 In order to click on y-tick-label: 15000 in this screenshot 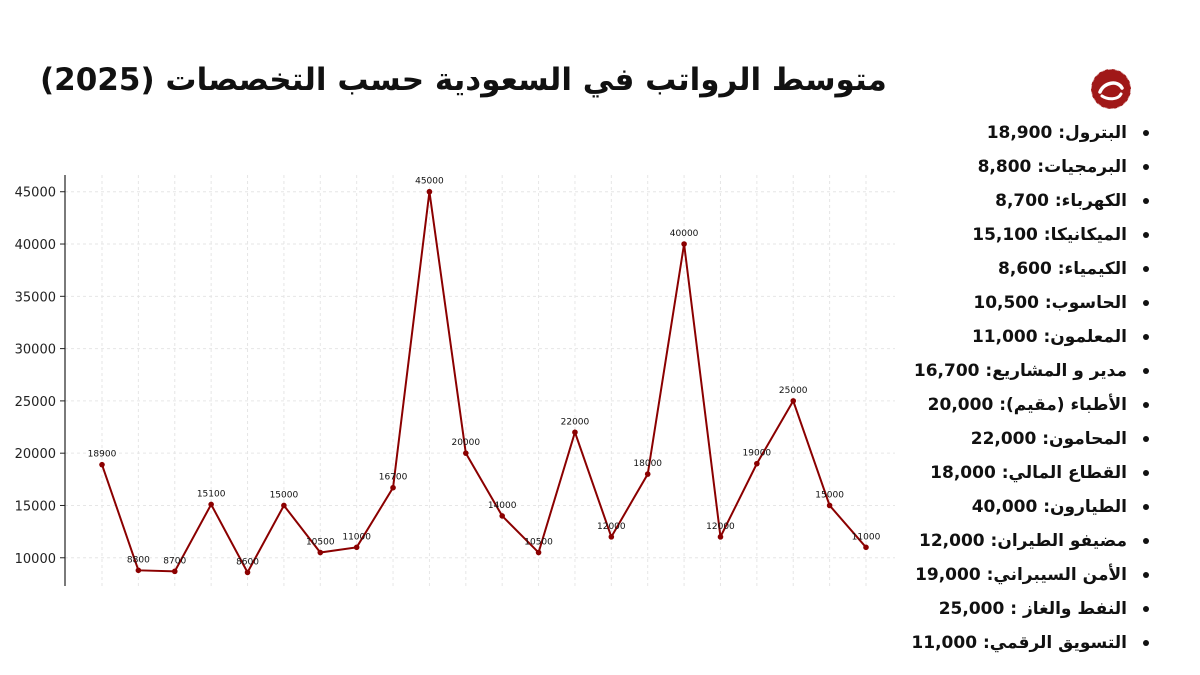, I will do `click(35, 506)`.